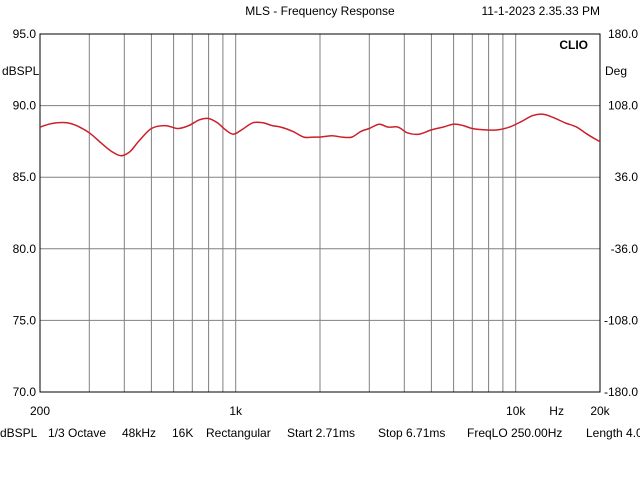 This screenshot has width=640, height=480. Describe the element at coordinates (183, 433) in the screenshot. I see `info-size: 16K` at that location.